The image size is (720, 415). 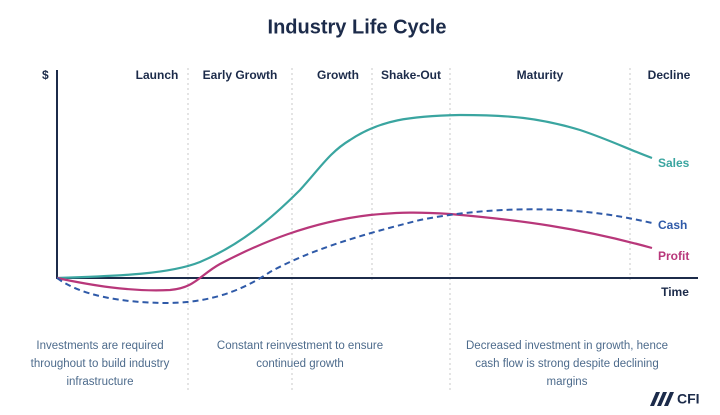 What do you see at coordinates (662, 399) in the screenshot?
I see `logo-mark` at bounding box center [662, 399].